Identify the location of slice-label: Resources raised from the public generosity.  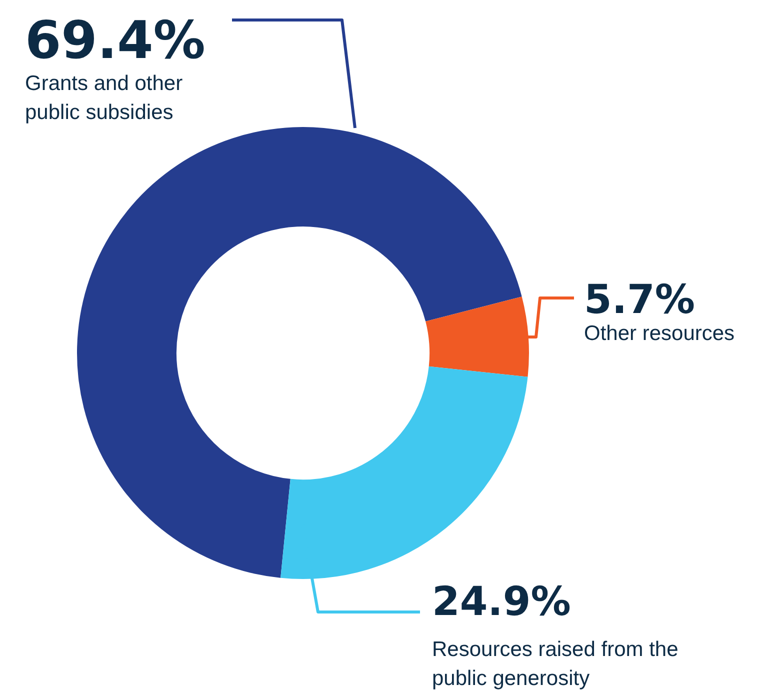
(555, 664).